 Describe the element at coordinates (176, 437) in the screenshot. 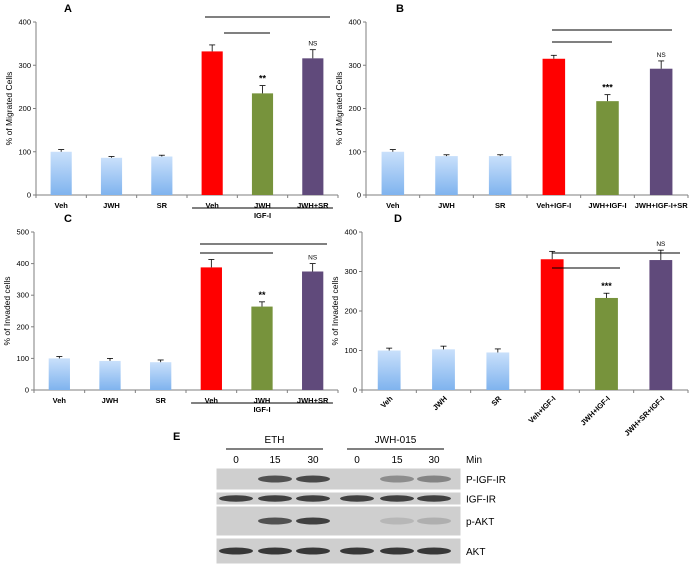

I see `panel-letter: E` at that location.